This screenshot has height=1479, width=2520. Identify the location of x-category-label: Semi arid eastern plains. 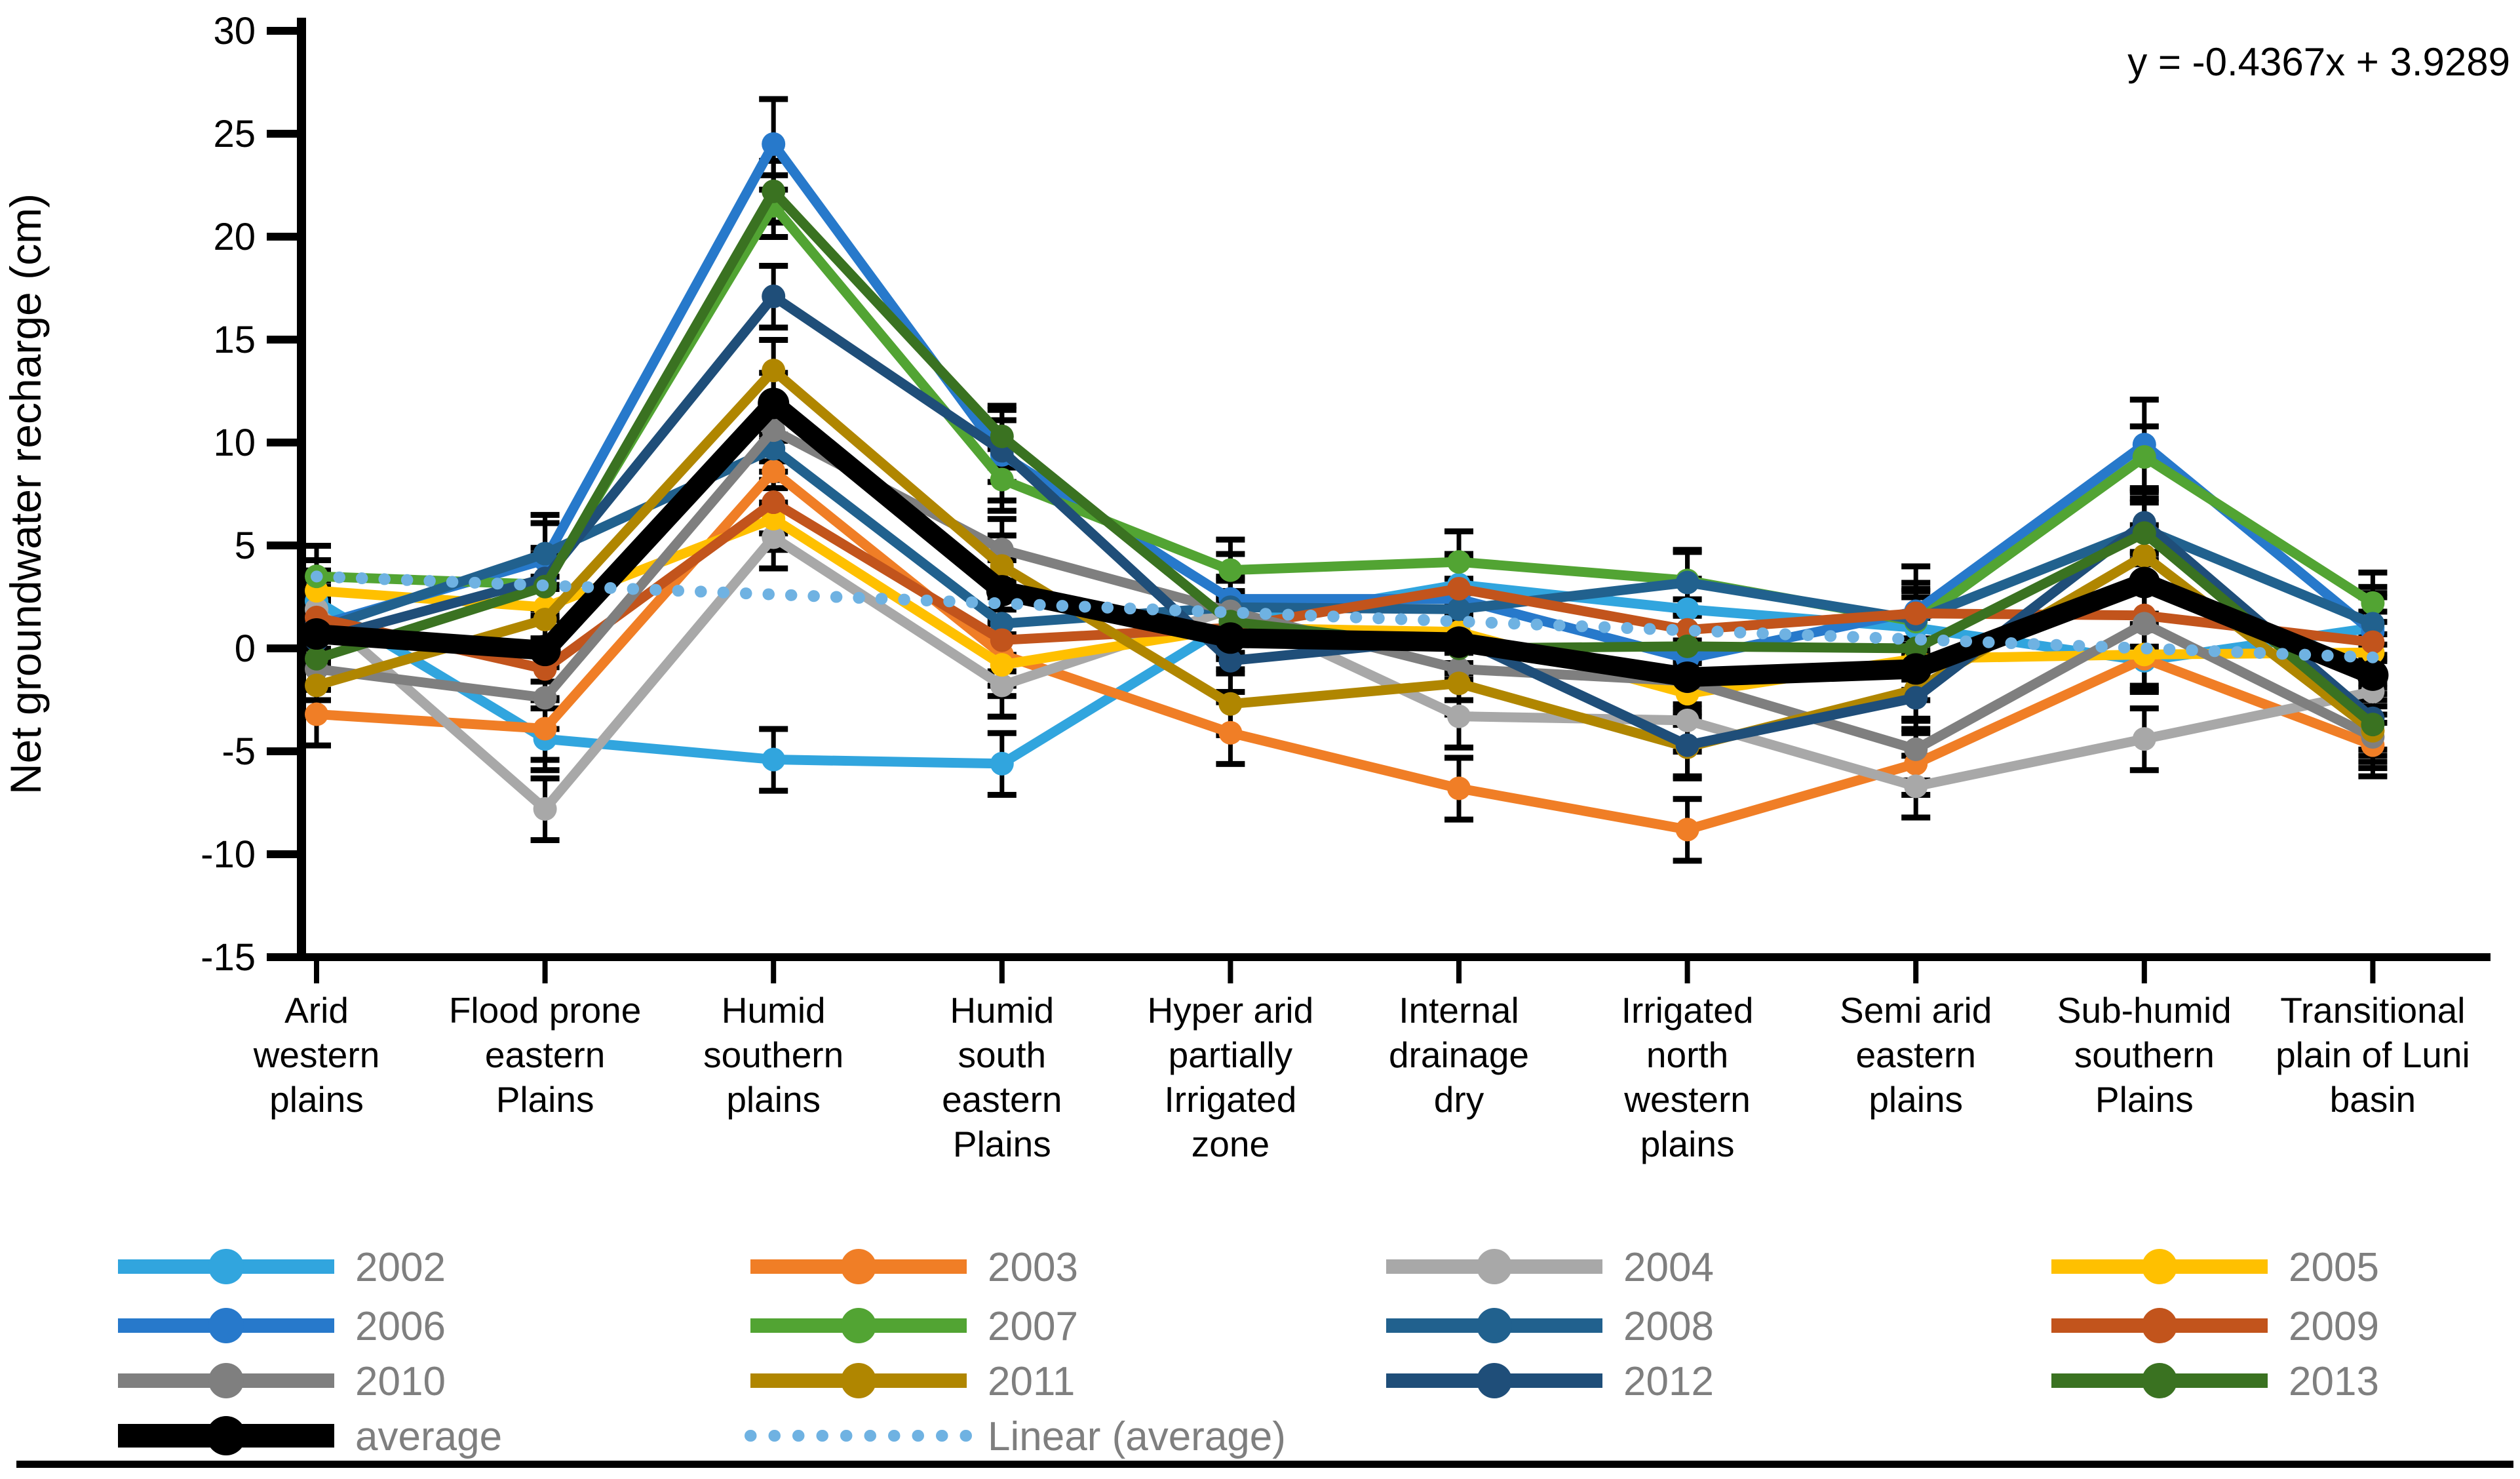
(1916, 1055).